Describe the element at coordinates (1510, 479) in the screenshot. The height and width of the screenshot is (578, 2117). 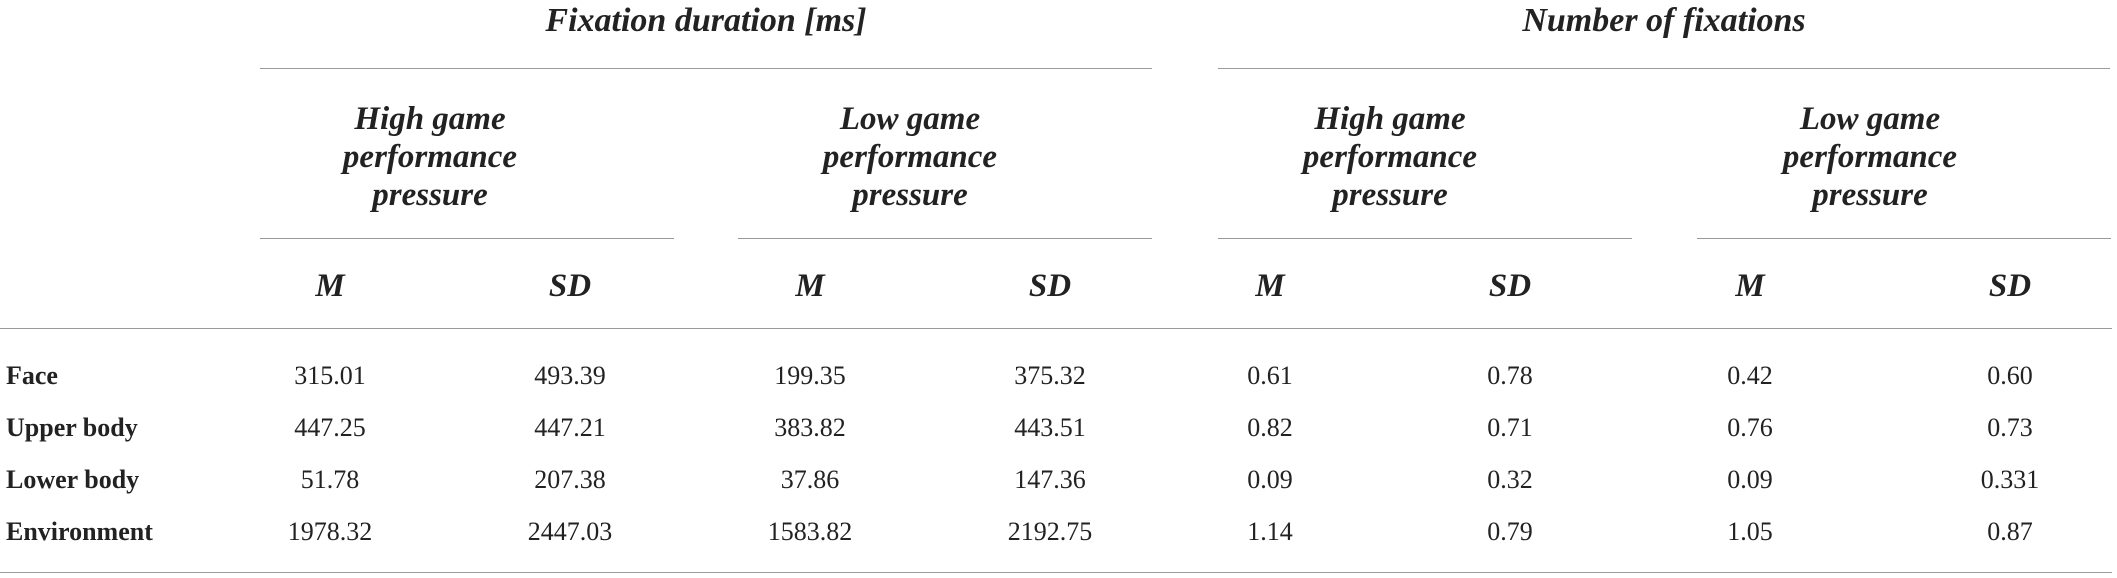
I see `table-cell: 0.32` at that location.